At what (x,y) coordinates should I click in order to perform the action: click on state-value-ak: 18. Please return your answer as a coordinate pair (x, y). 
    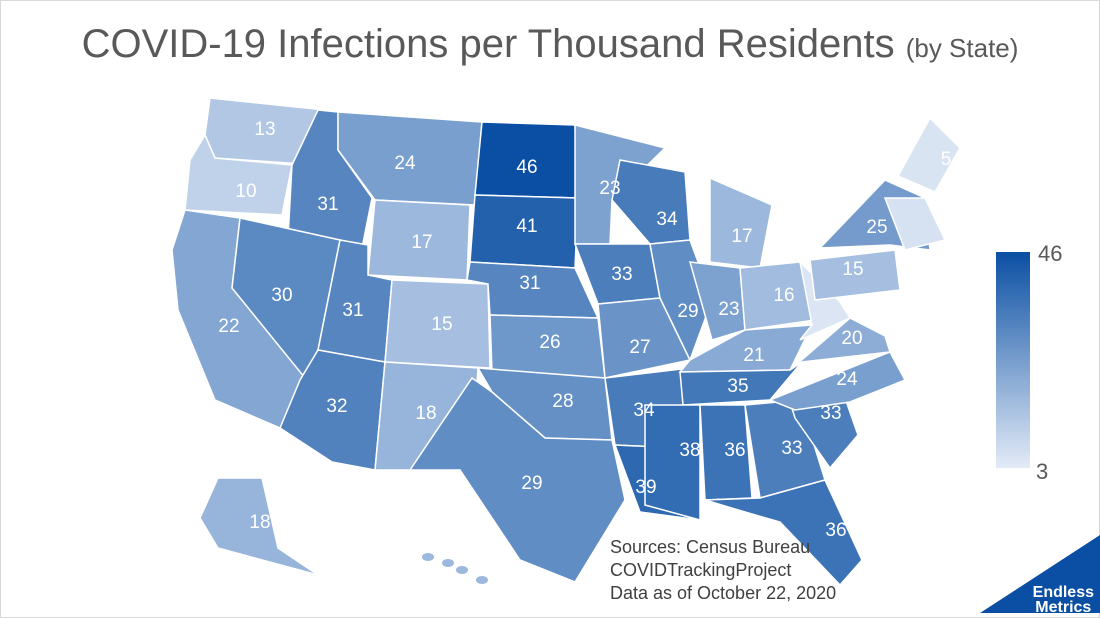
    Looking at the image, I should click on (259, 522).